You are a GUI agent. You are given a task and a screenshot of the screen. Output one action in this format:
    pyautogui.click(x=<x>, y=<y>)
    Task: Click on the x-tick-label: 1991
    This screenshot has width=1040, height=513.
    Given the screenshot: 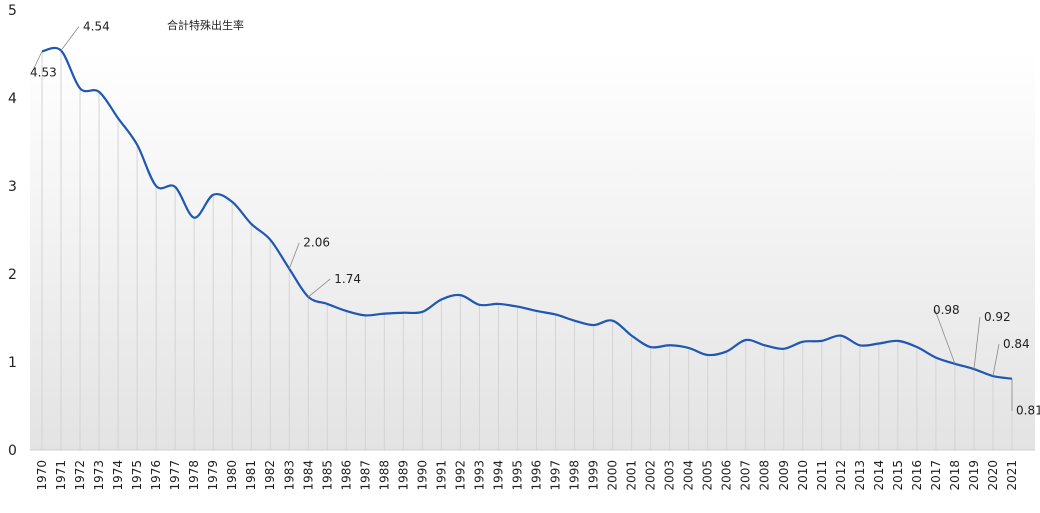 What is the action you would take?
    pyautogui.click(x=441, y=475)
    